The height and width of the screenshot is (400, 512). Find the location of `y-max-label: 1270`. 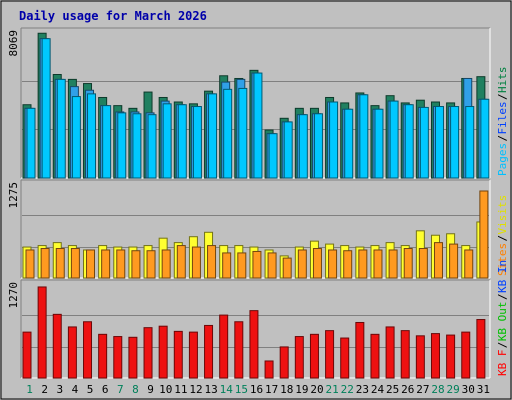

y-max-label: 1270 is located at coordinates (13, 295).